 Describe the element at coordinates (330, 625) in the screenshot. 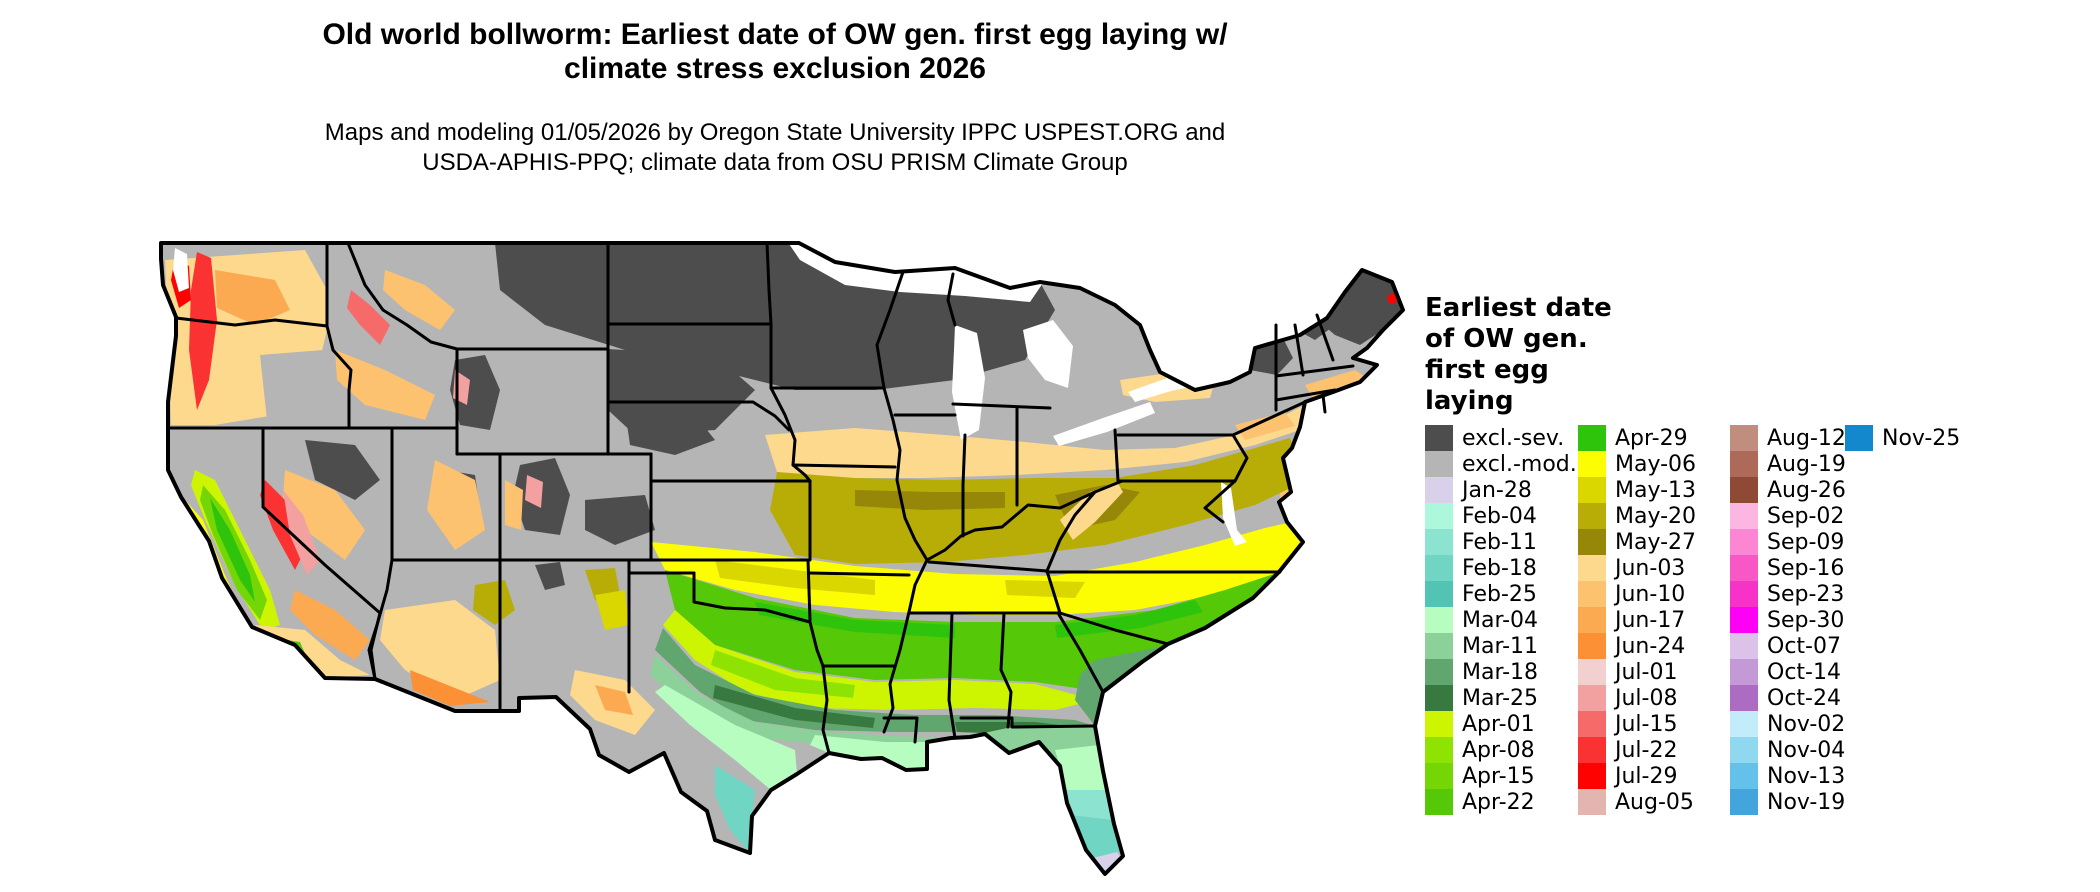

I see `region-mojave-jun17` at that location.